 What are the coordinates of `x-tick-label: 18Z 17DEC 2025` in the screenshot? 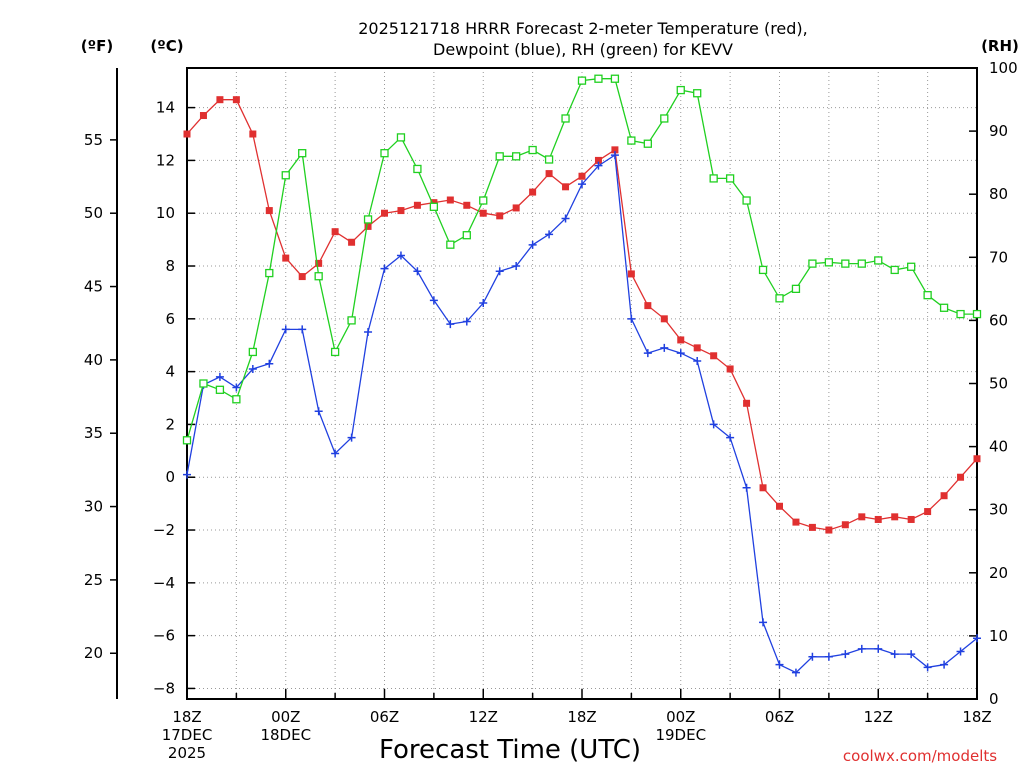 It's located at (187, 735).